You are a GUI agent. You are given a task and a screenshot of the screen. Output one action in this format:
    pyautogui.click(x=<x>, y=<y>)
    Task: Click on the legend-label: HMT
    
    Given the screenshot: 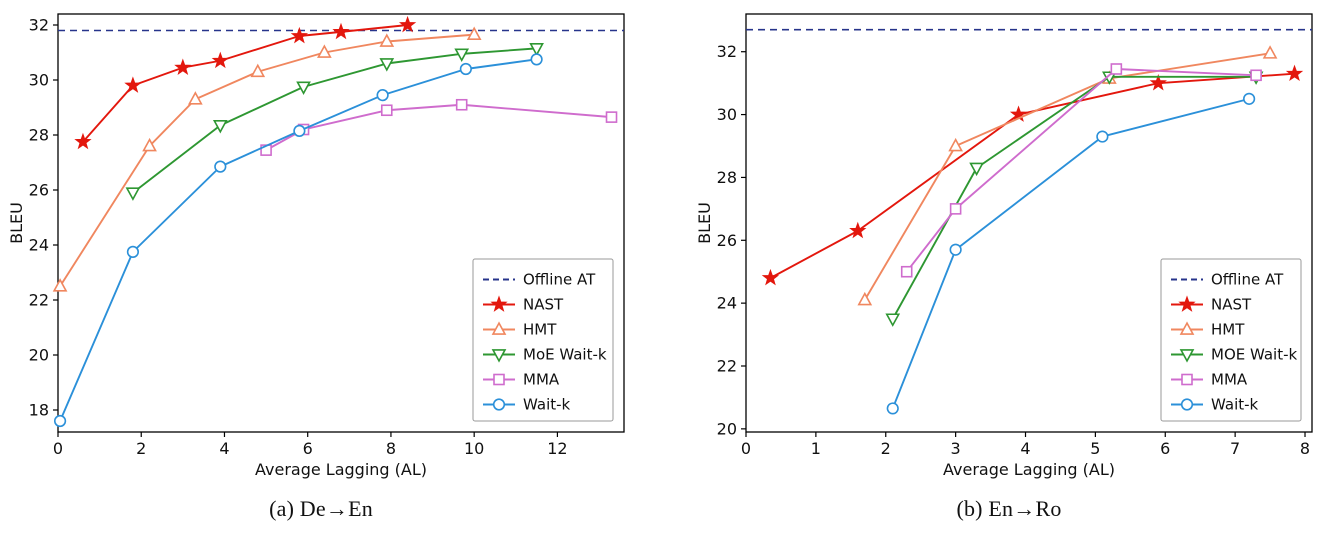 What is the action you would take?
    pyautogui.click(x=1228, y=330)
    